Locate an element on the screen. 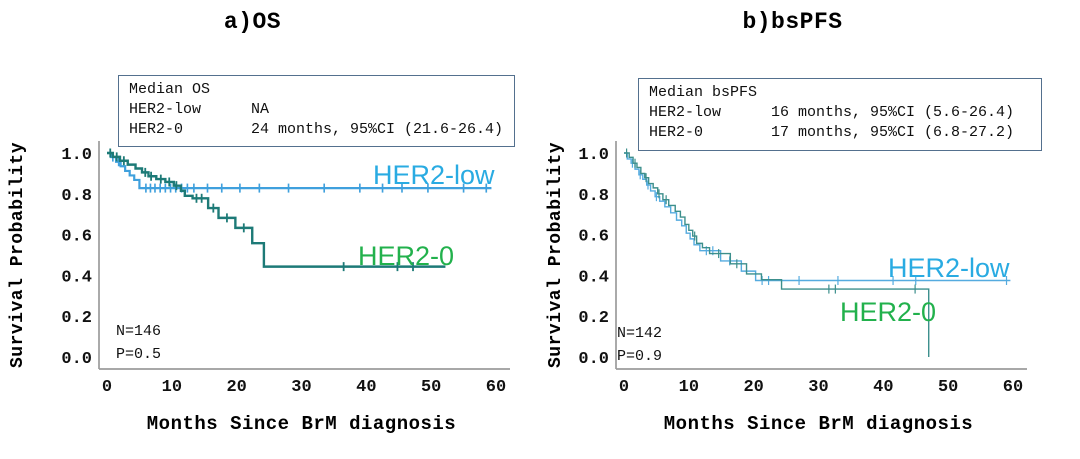  group-median: 17 months, 95%CI (6.8-27.2) is located at coordinates (893, 132).